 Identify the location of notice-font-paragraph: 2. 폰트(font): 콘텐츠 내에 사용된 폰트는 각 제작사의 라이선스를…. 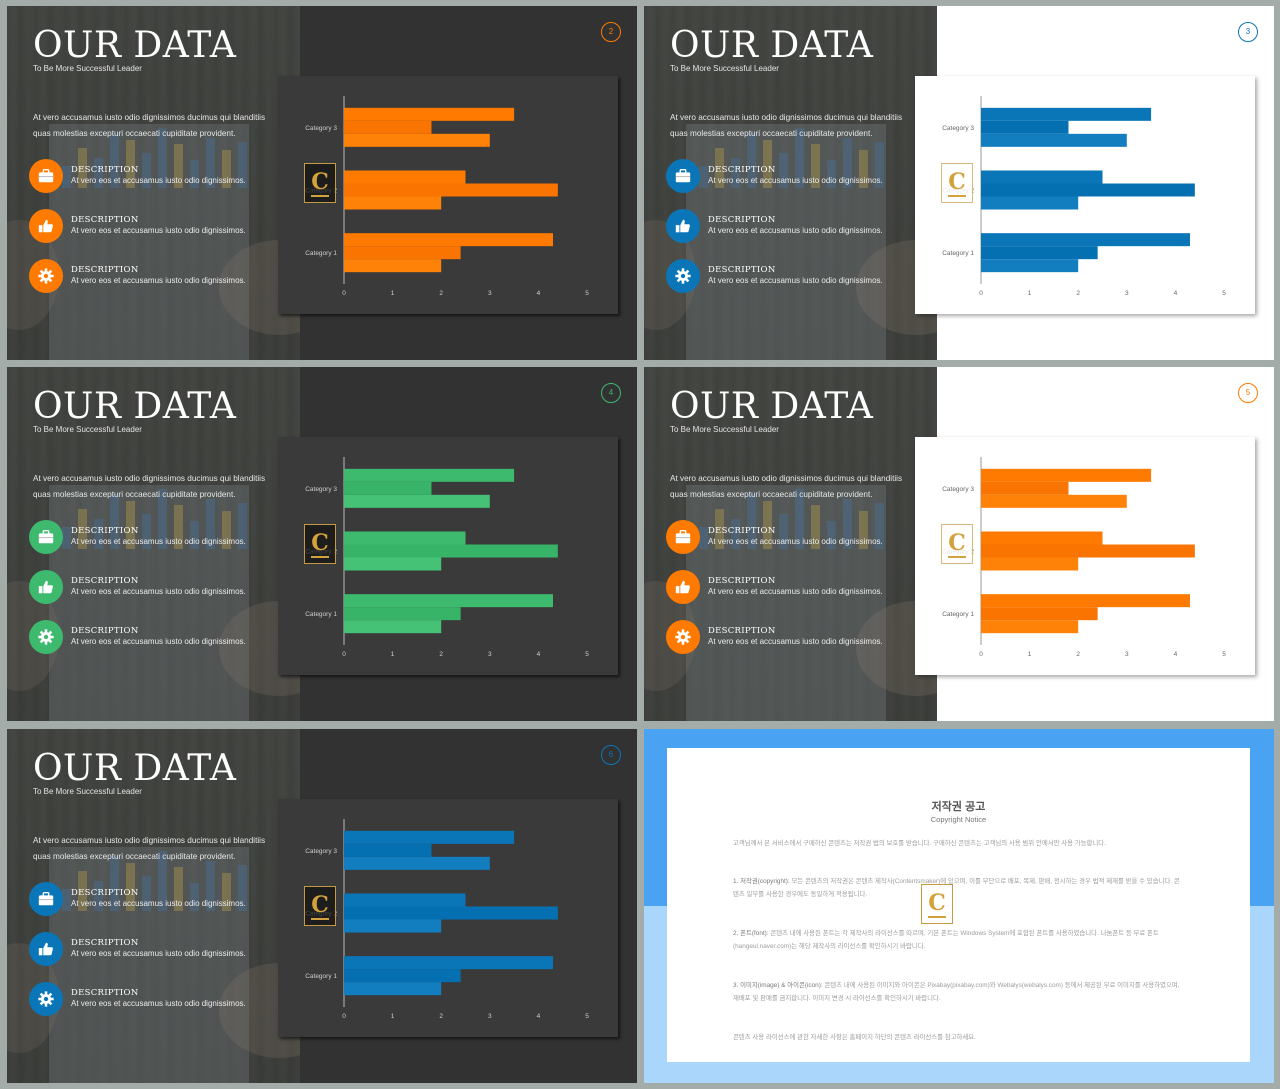
(959, 940).